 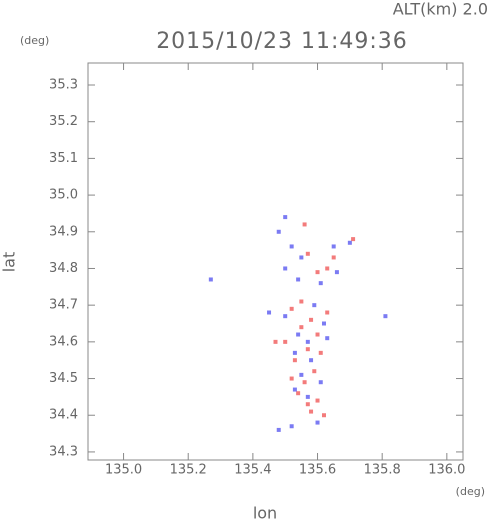 I want to click on annotation: ALT(km) 2.0, so click(x=440, y=9).